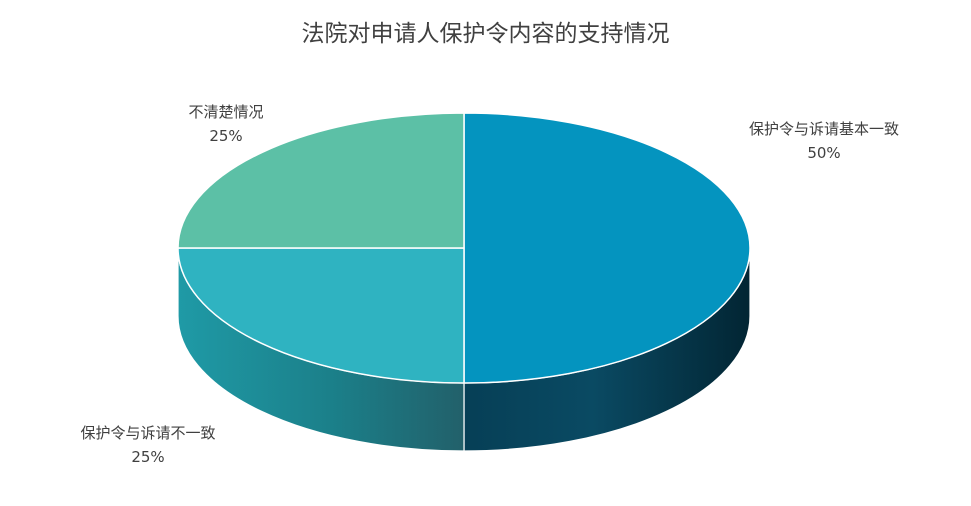  I want to click on data-label-percent-1: 25%, so click(147, 457).